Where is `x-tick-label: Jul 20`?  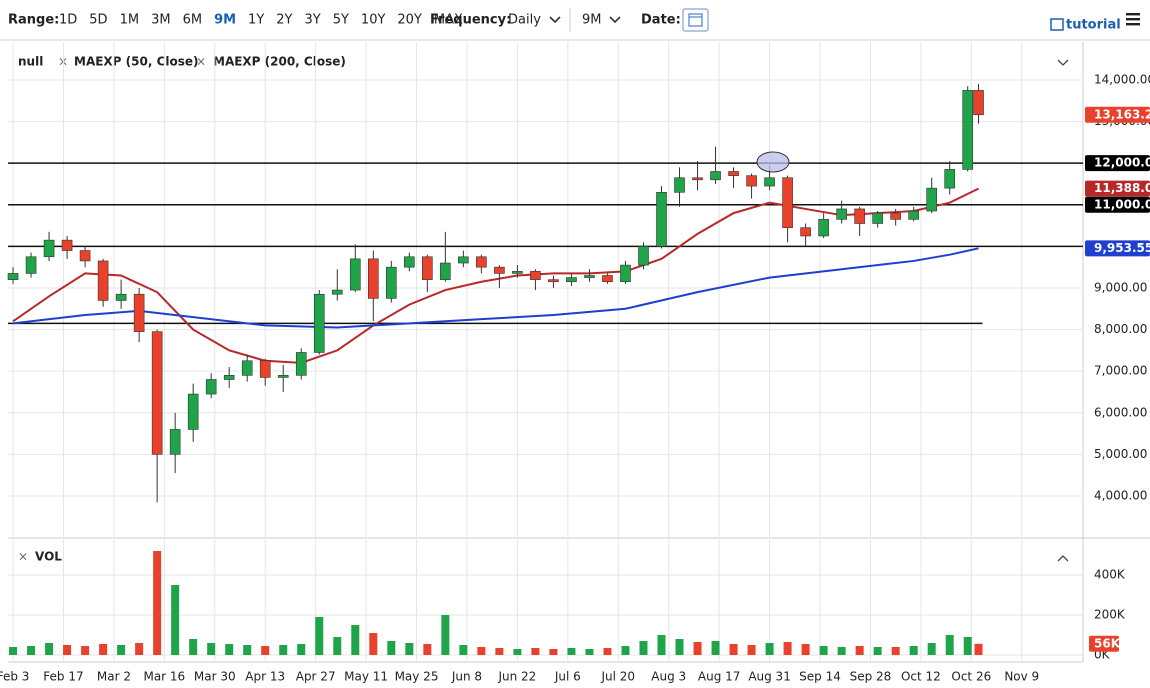
x-tick-label: Jul 20 is located at coordinates (617, 677).